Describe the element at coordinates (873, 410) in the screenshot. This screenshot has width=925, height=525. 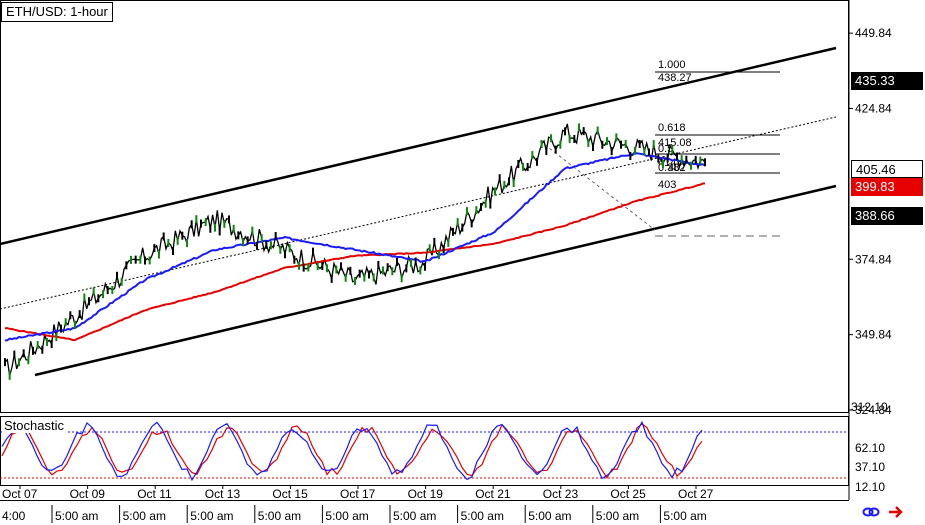
I see `price-axis-label: 324.84` at that location.